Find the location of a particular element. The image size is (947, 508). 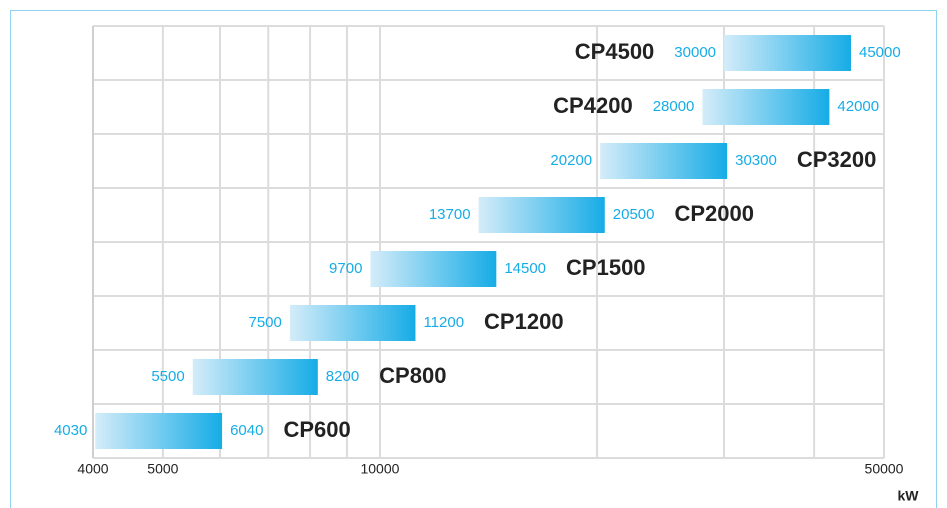

start-label: 7500 is located at coordinates (264, 322).